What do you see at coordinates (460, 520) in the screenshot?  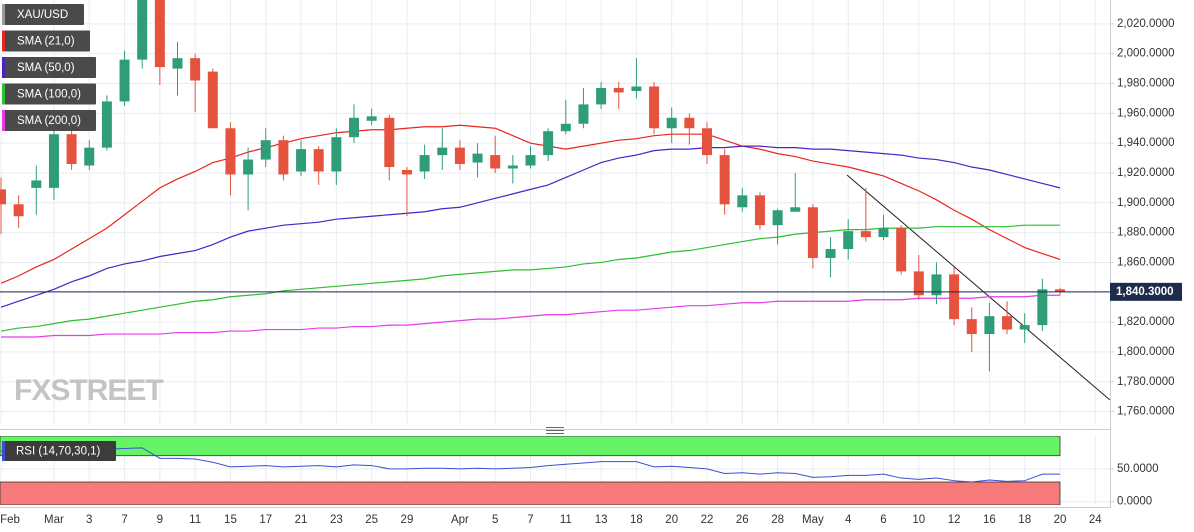 I see `x-tick-label: Apr` at bounding box center [460, 520].